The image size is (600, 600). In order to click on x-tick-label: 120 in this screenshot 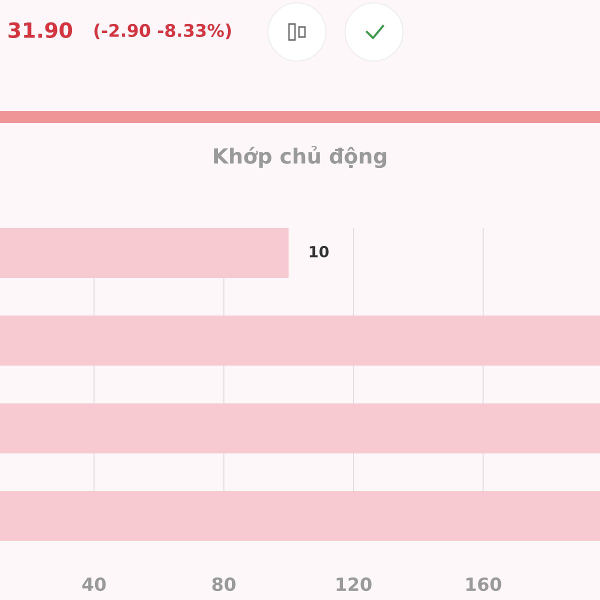, I will do `click(354, 584)`.